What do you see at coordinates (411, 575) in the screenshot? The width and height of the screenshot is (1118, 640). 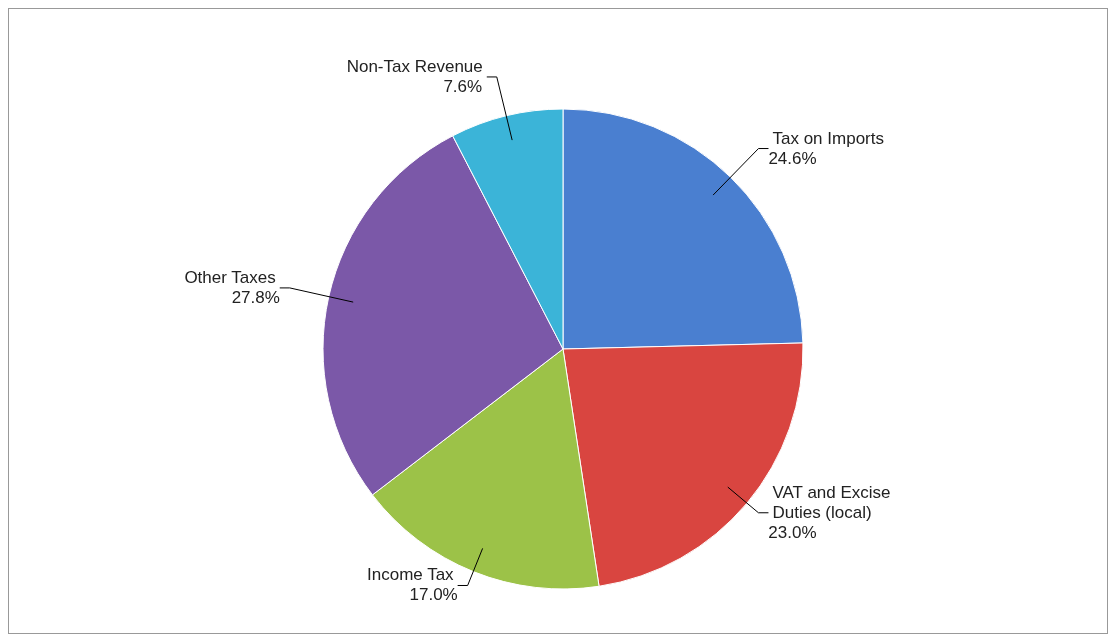 I see `slice-label: Income Tax` at bounding box center [411, 575].